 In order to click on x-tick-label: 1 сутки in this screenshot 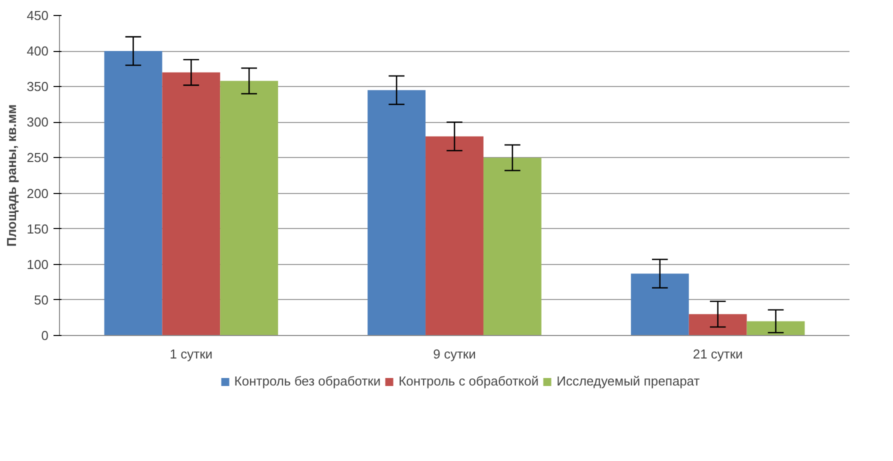, I will do `click(191, 354)`.